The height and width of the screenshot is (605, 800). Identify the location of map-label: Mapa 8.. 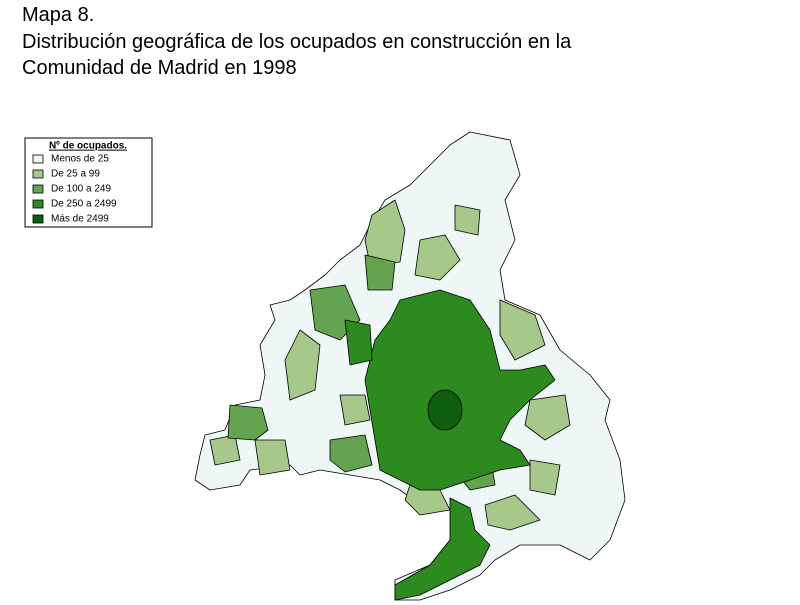
(58, 15).